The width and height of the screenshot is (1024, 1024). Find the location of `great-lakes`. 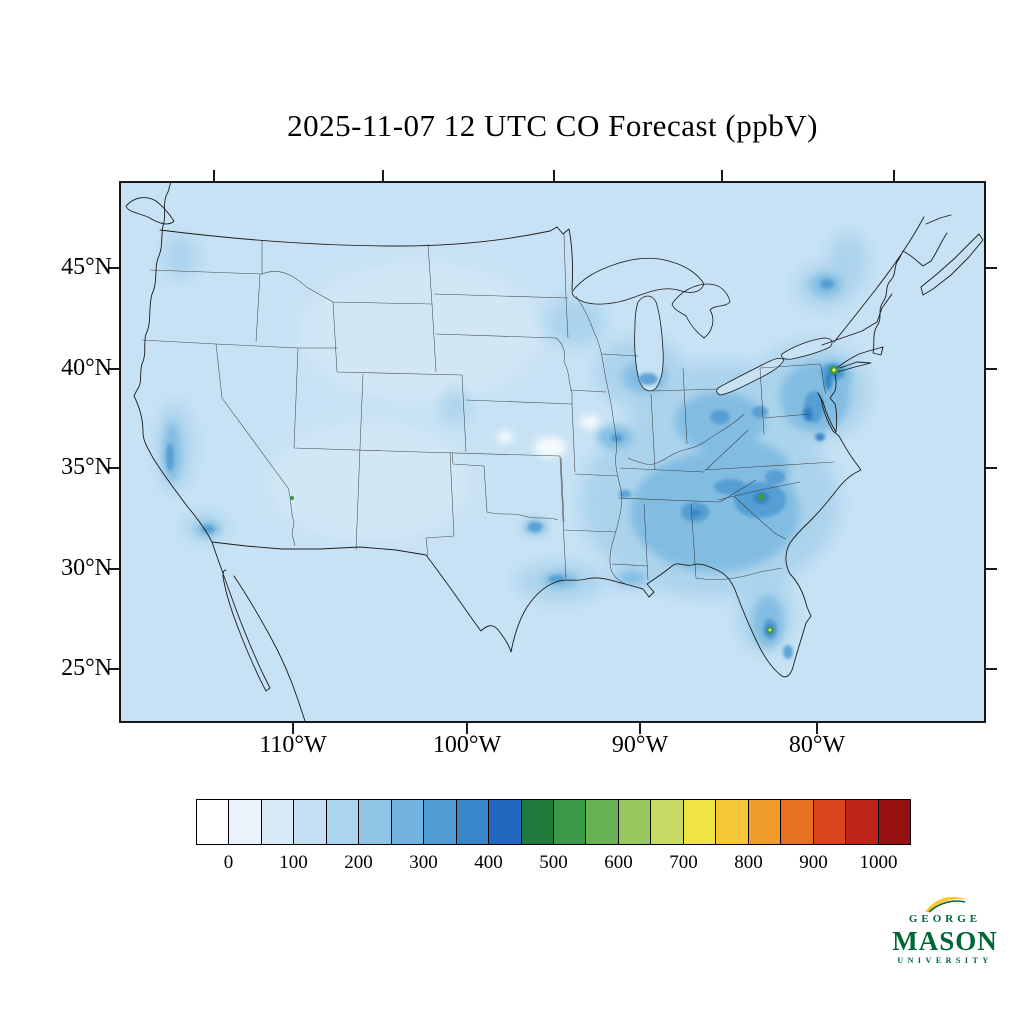

great-lakes is located at coordinates (702, 327).